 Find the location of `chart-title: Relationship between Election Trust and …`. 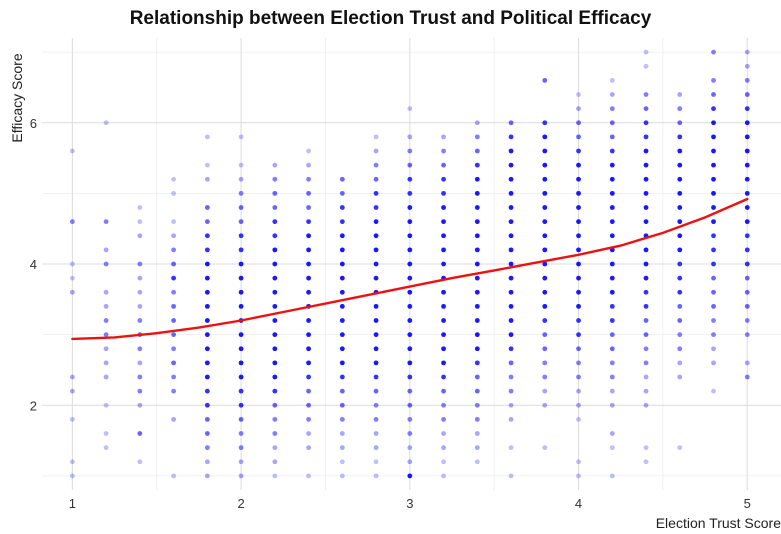

chart-title: Relationship between Election Trust and … is located at coordinates (390, 18).